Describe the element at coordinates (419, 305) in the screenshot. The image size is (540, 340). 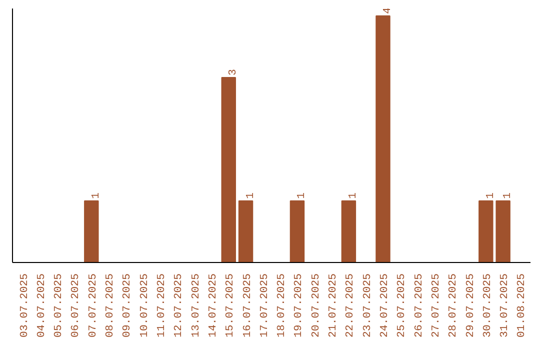
I see `x-tick-label: 26.07.2025` at that location.